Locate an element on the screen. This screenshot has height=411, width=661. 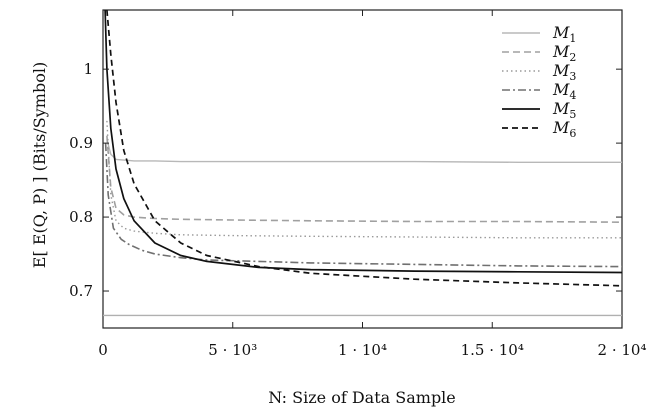
x-axis-label: N: Size of Data Sample is located at coordinates (362, 397).